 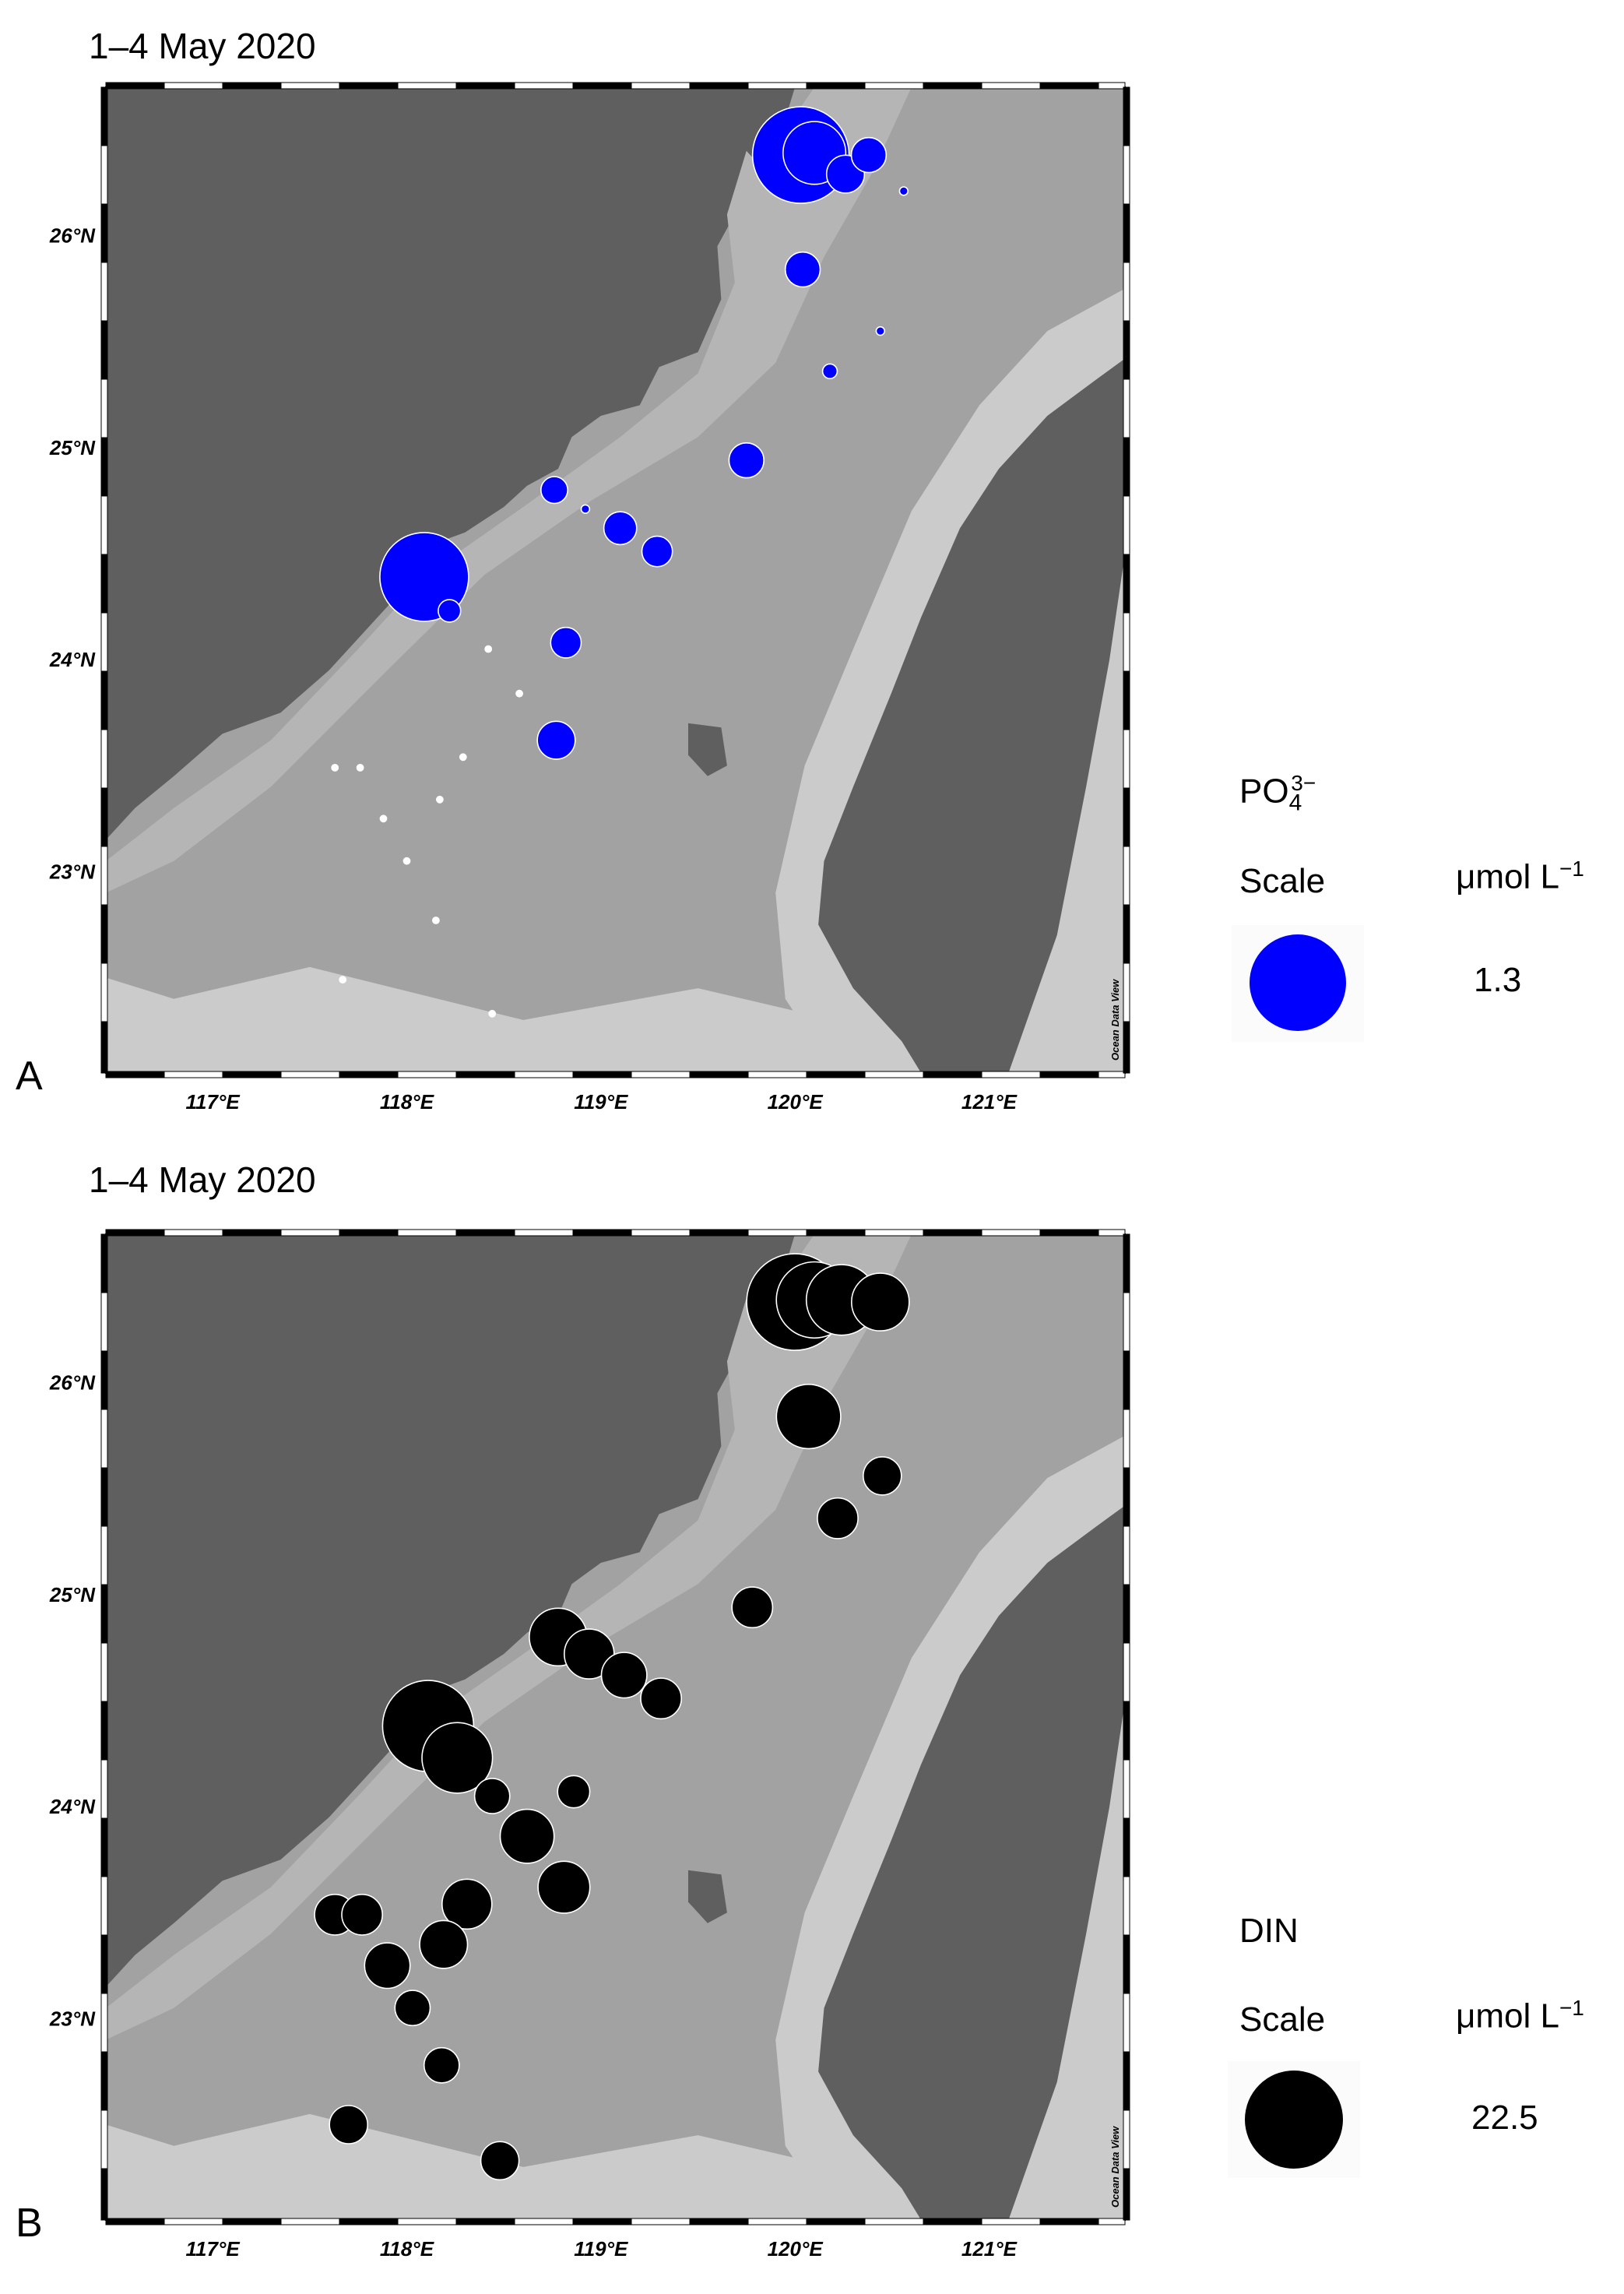 What do you see at coordinates (990, 2249) in the screenshot?
I see `lon-tick-label: 121°E` at bounding box center [990, 2249].